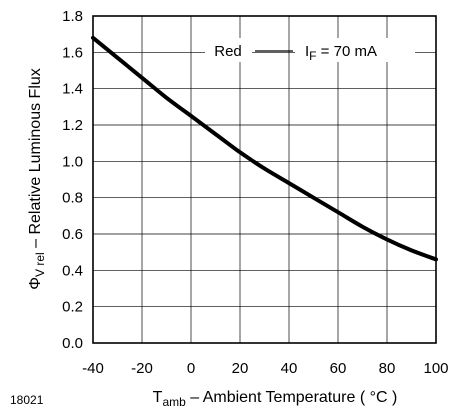  What do you see at coordinates (93, 368) in the screenshot?
I see `x-tick-label: -40` at bounding box center [93, 368].